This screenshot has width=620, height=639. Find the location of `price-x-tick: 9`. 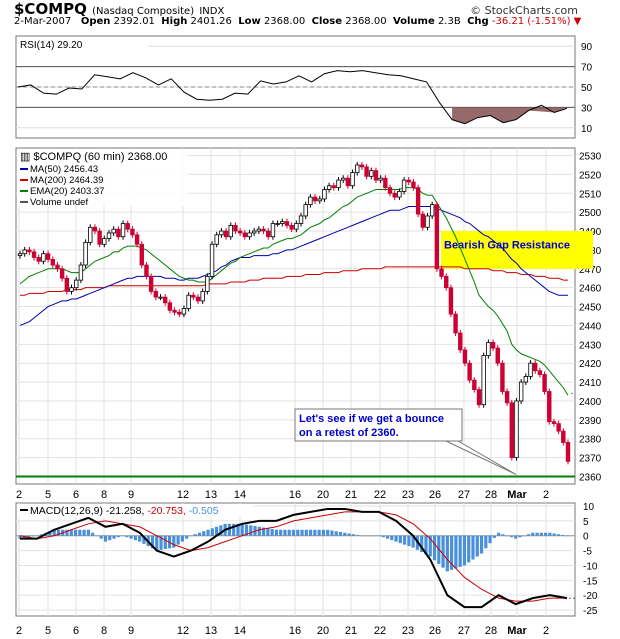

price-x-tick: 9 is located at coordinates (131, 495).